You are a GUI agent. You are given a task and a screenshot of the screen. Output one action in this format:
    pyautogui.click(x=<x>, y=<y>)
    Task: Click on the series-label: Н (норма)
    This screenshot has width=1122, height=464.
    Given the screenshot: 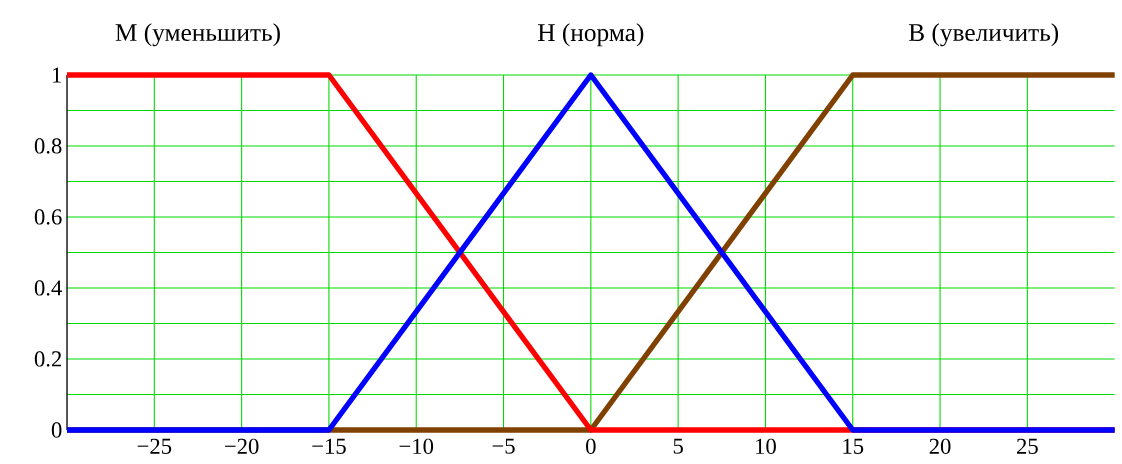 What is the action you would take?
    pyautogui.click(x=591, y=35)
    